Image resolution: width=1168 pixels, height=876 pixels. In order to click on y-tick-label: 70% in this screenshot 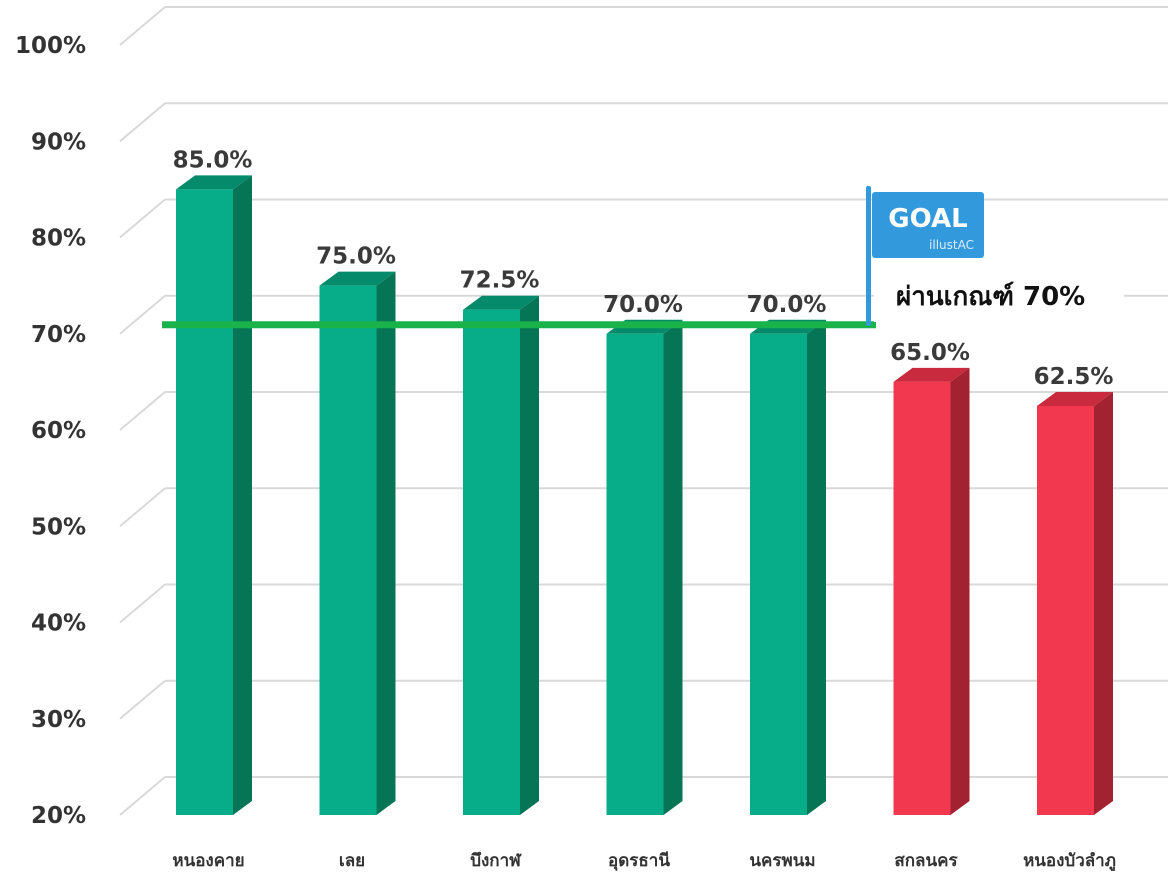, I will do `click(58, 335)`.